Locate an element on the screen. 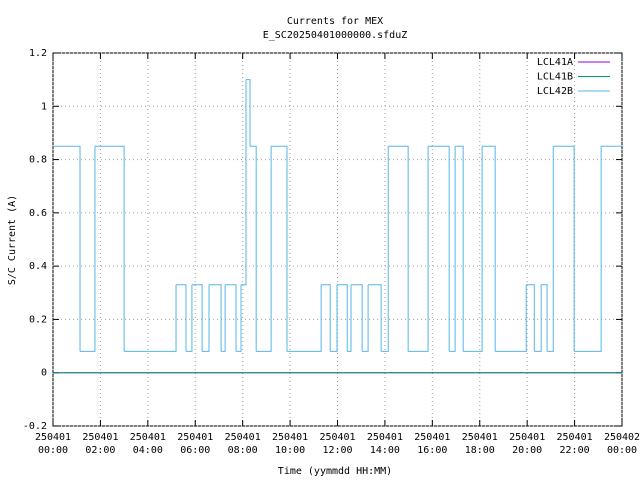 Image resolution: width=640 pixels, height=480 pixels. x-tick-label: 250401 02:00 is located at coordinates (100, 444).